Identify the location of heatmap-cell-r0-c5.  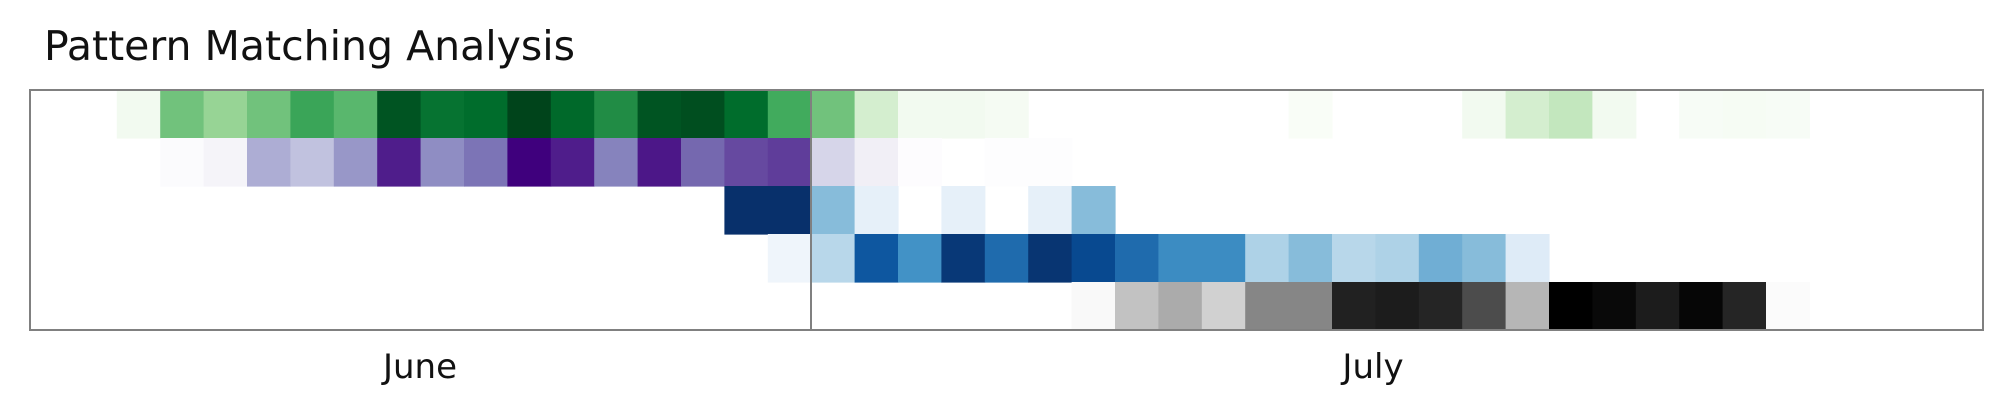
(269, 114).